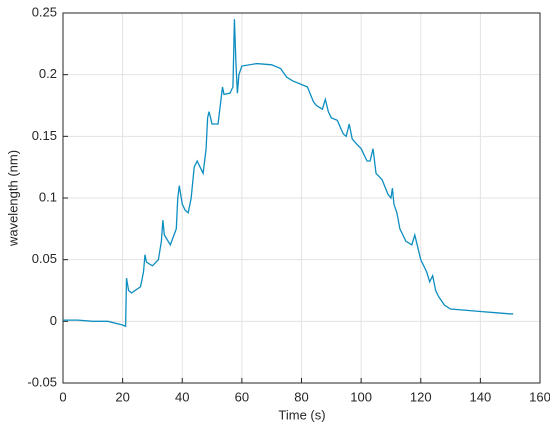 This screenshot has height=434, width=550. What do you see at coordinates (421, 396) in the screenshot?
I see `x-tick-label: 120` at bounding box center [421, 396].